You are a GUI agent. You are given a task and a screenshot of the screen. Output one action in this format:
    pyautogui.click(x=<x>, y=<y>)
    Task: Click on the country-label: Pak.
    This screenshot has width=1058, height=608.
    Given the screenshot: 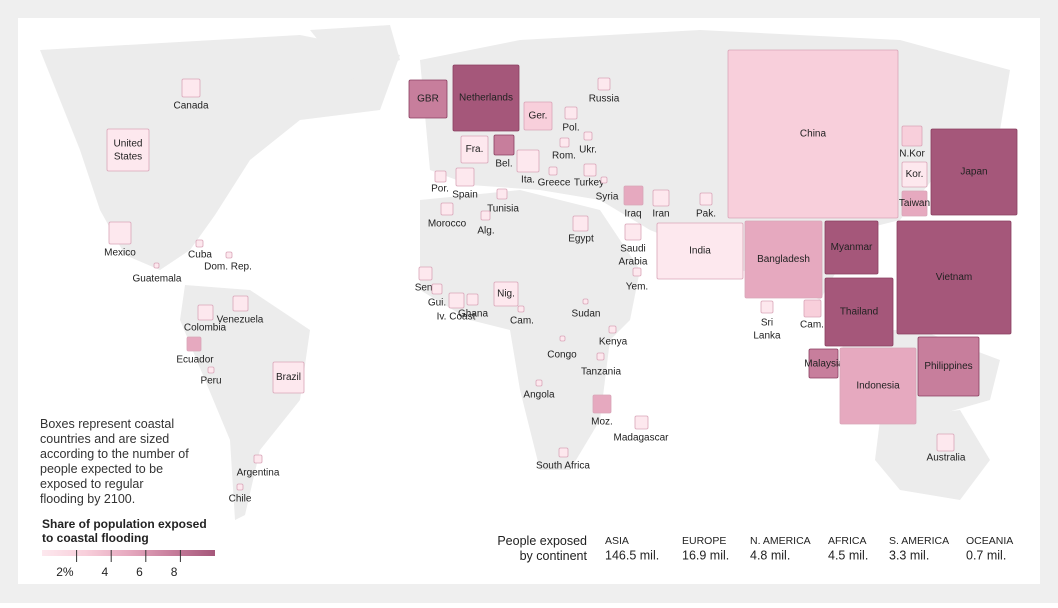 What is the action you would take?
    pyautogui.click(x=706, y=214)
    